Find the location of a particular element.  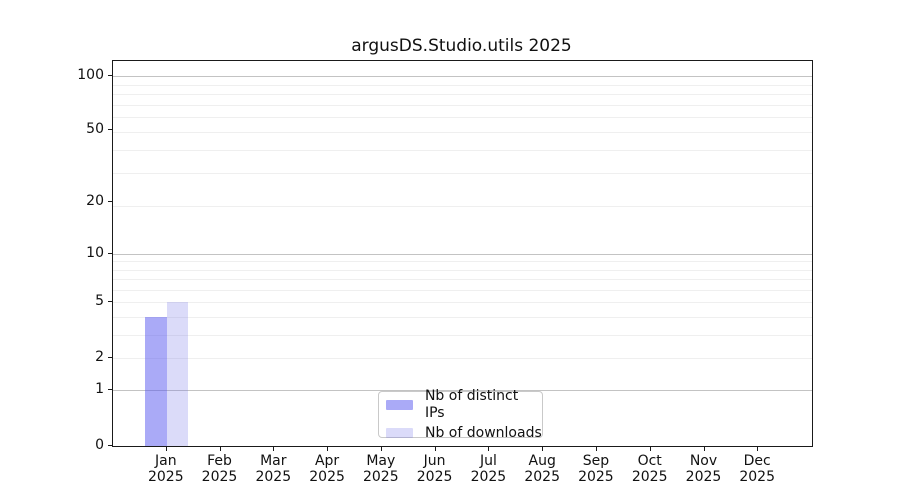

x-label-month: Jul is located at coordinates (488, 461).